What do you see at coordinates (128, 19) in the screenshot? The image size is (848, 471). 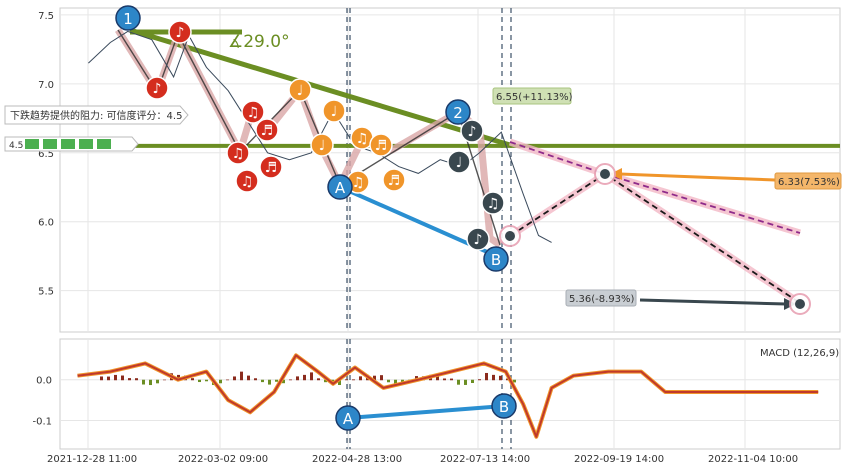 I see `swing-marker-label: 1` at bounding box center [128, 19].